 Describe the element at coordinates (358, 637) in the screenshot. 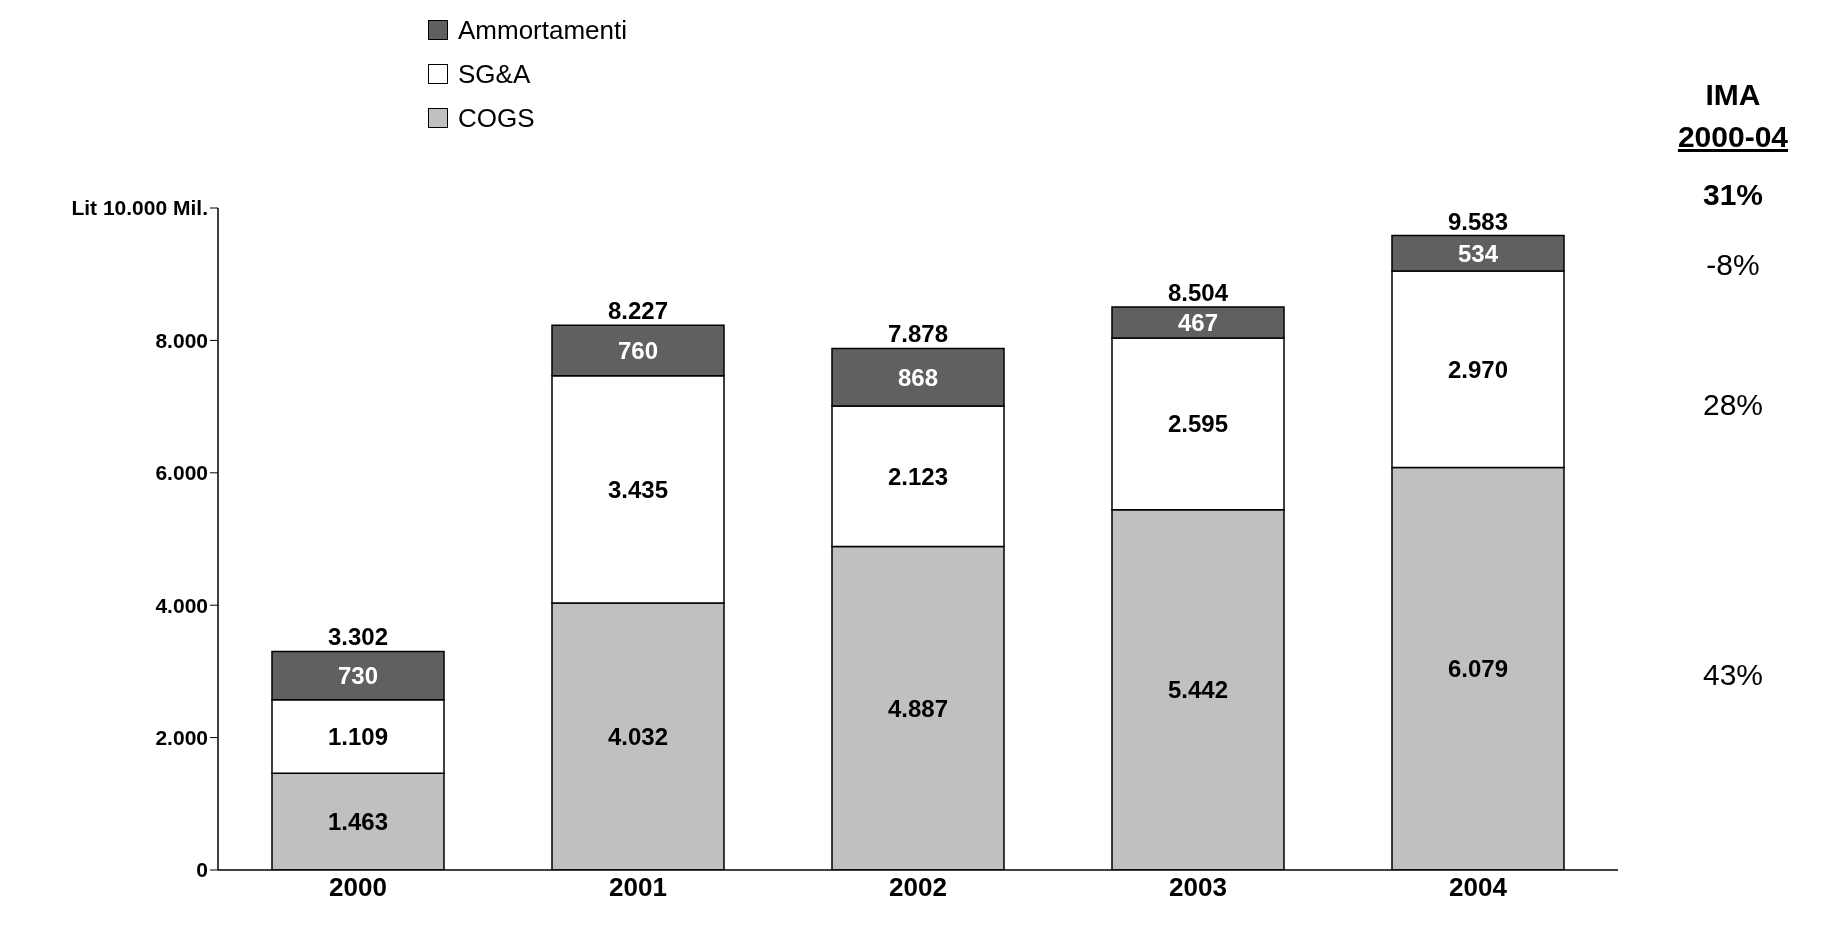

I see `total-label: 3.302` at that location.